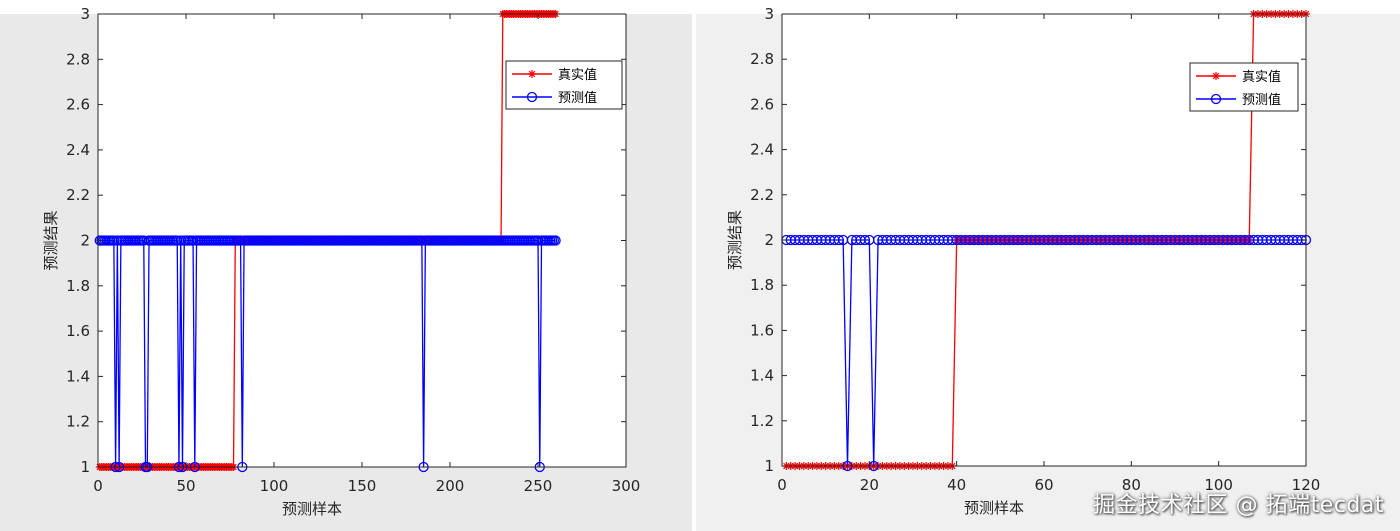  What do you see at coordinates (538, 486) in the screenshot?
I see `x-tick-label: 250` at bounding box center [538, 486].